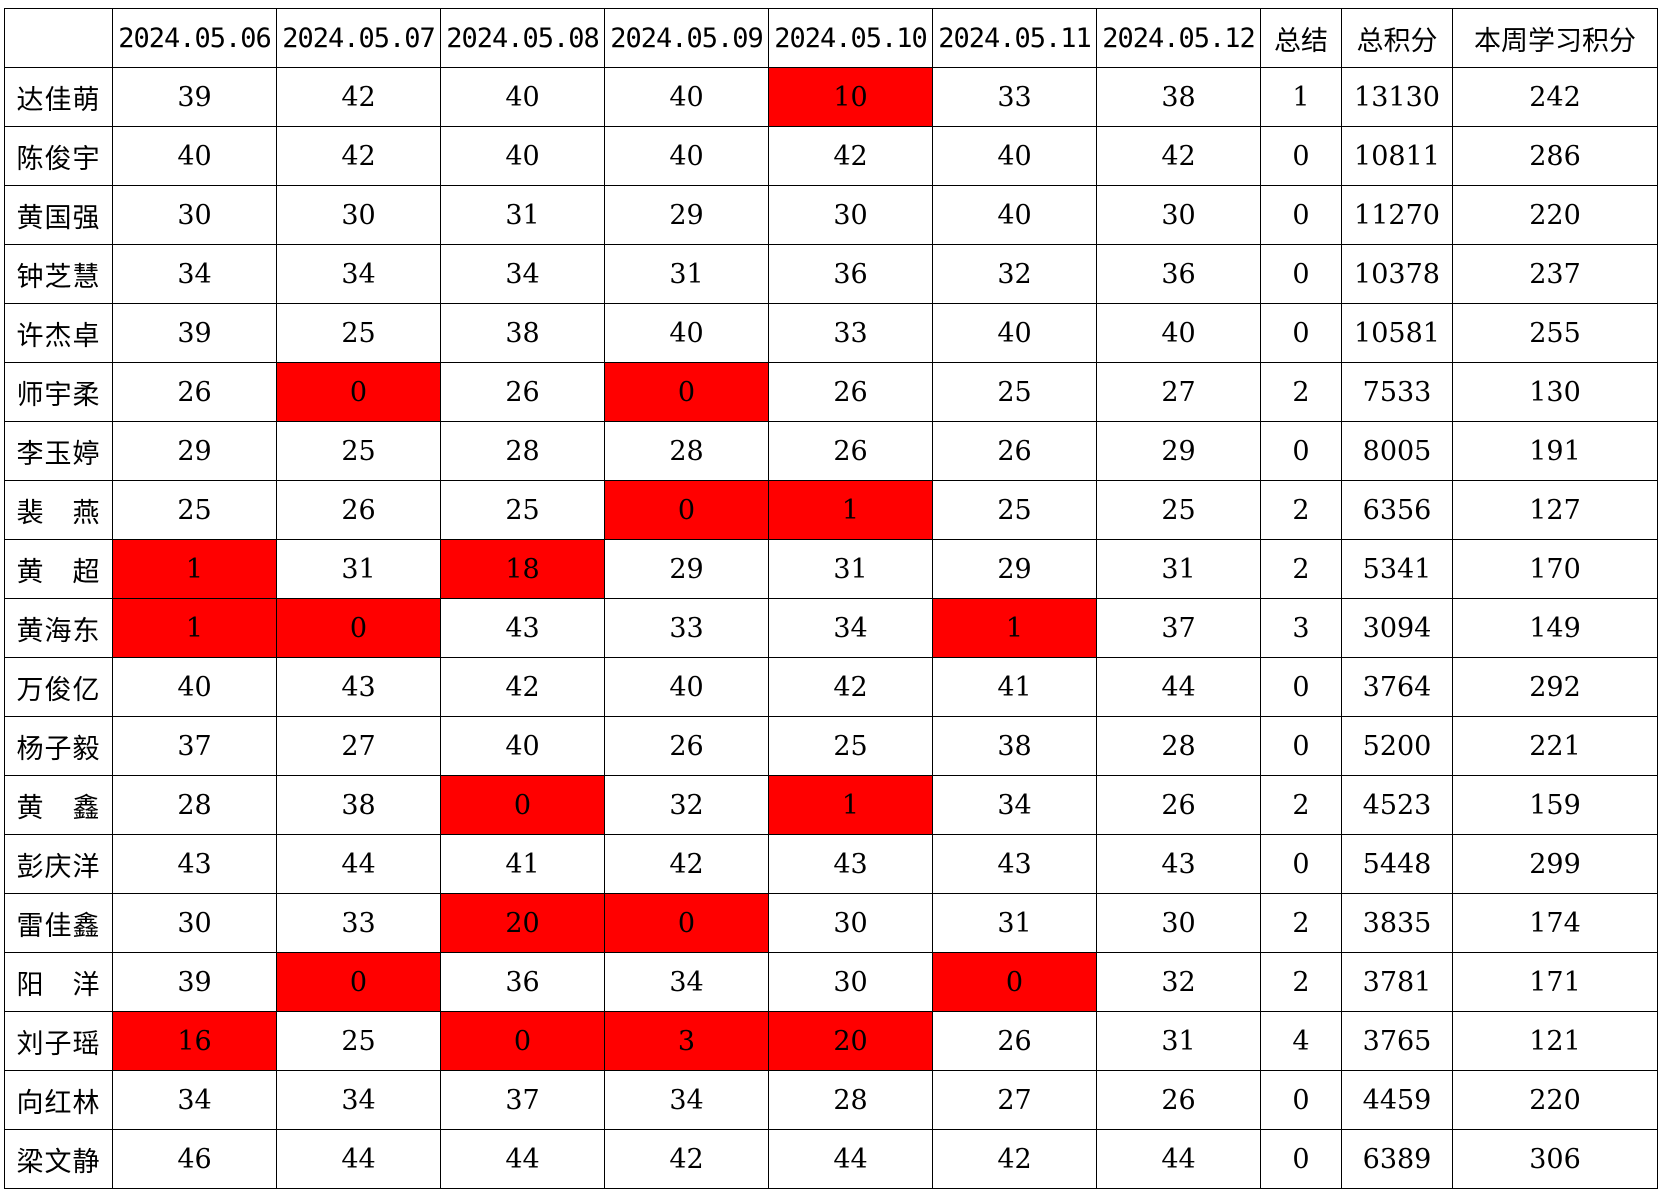 The height and width of the screenshot is (1189, 1667). I want to click on weekly-score: 242, so click(1555, 97).